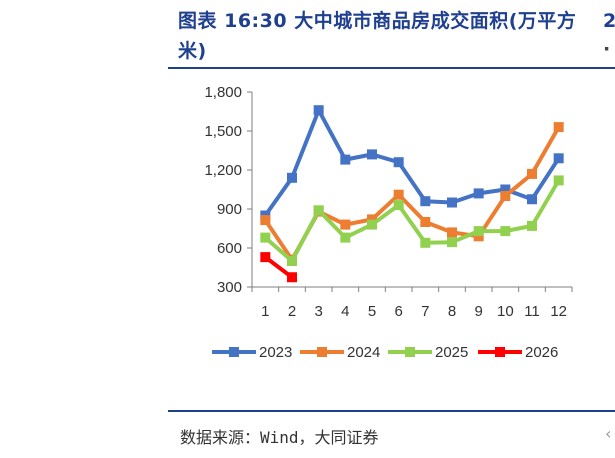 Image resolution: width=615 pixels, height=458 pixels. Describe the element at coordinates (608, 433) in the screenshot. I see `clipped-edge-fragment: ‹` at that location.